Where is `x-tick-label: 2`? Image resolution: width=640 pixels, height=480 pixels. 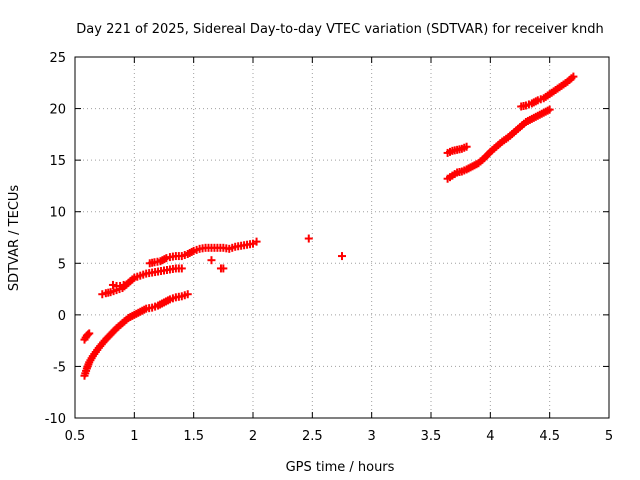 x-tick-label: 2 is located at coordinates (253, 436).